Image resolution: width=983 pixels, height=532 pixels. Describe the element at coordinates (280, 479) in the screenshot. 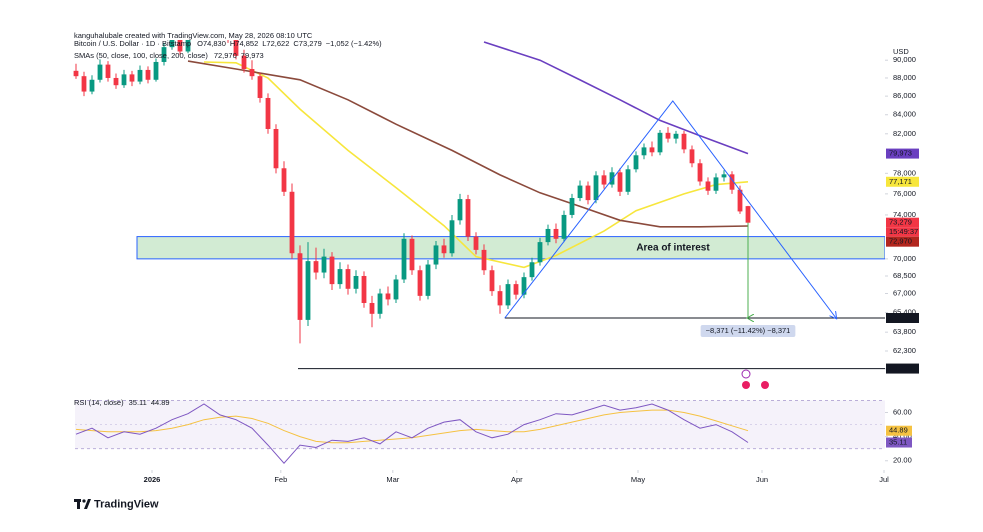

I see `x-tick-label: Feb` at that location.